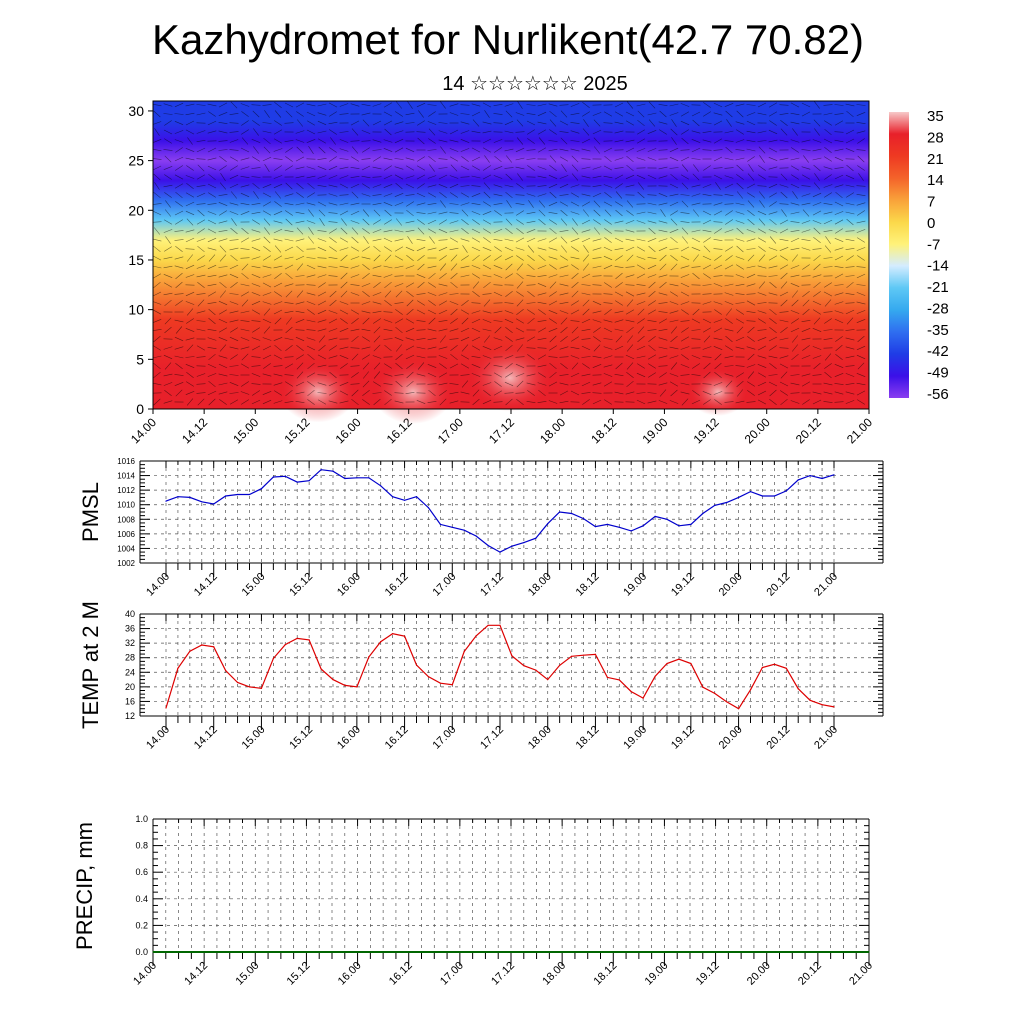 This screenshot has height=1024, width=1024. I want to click on cross-section-ytick-label: 0, so click(140, 409).